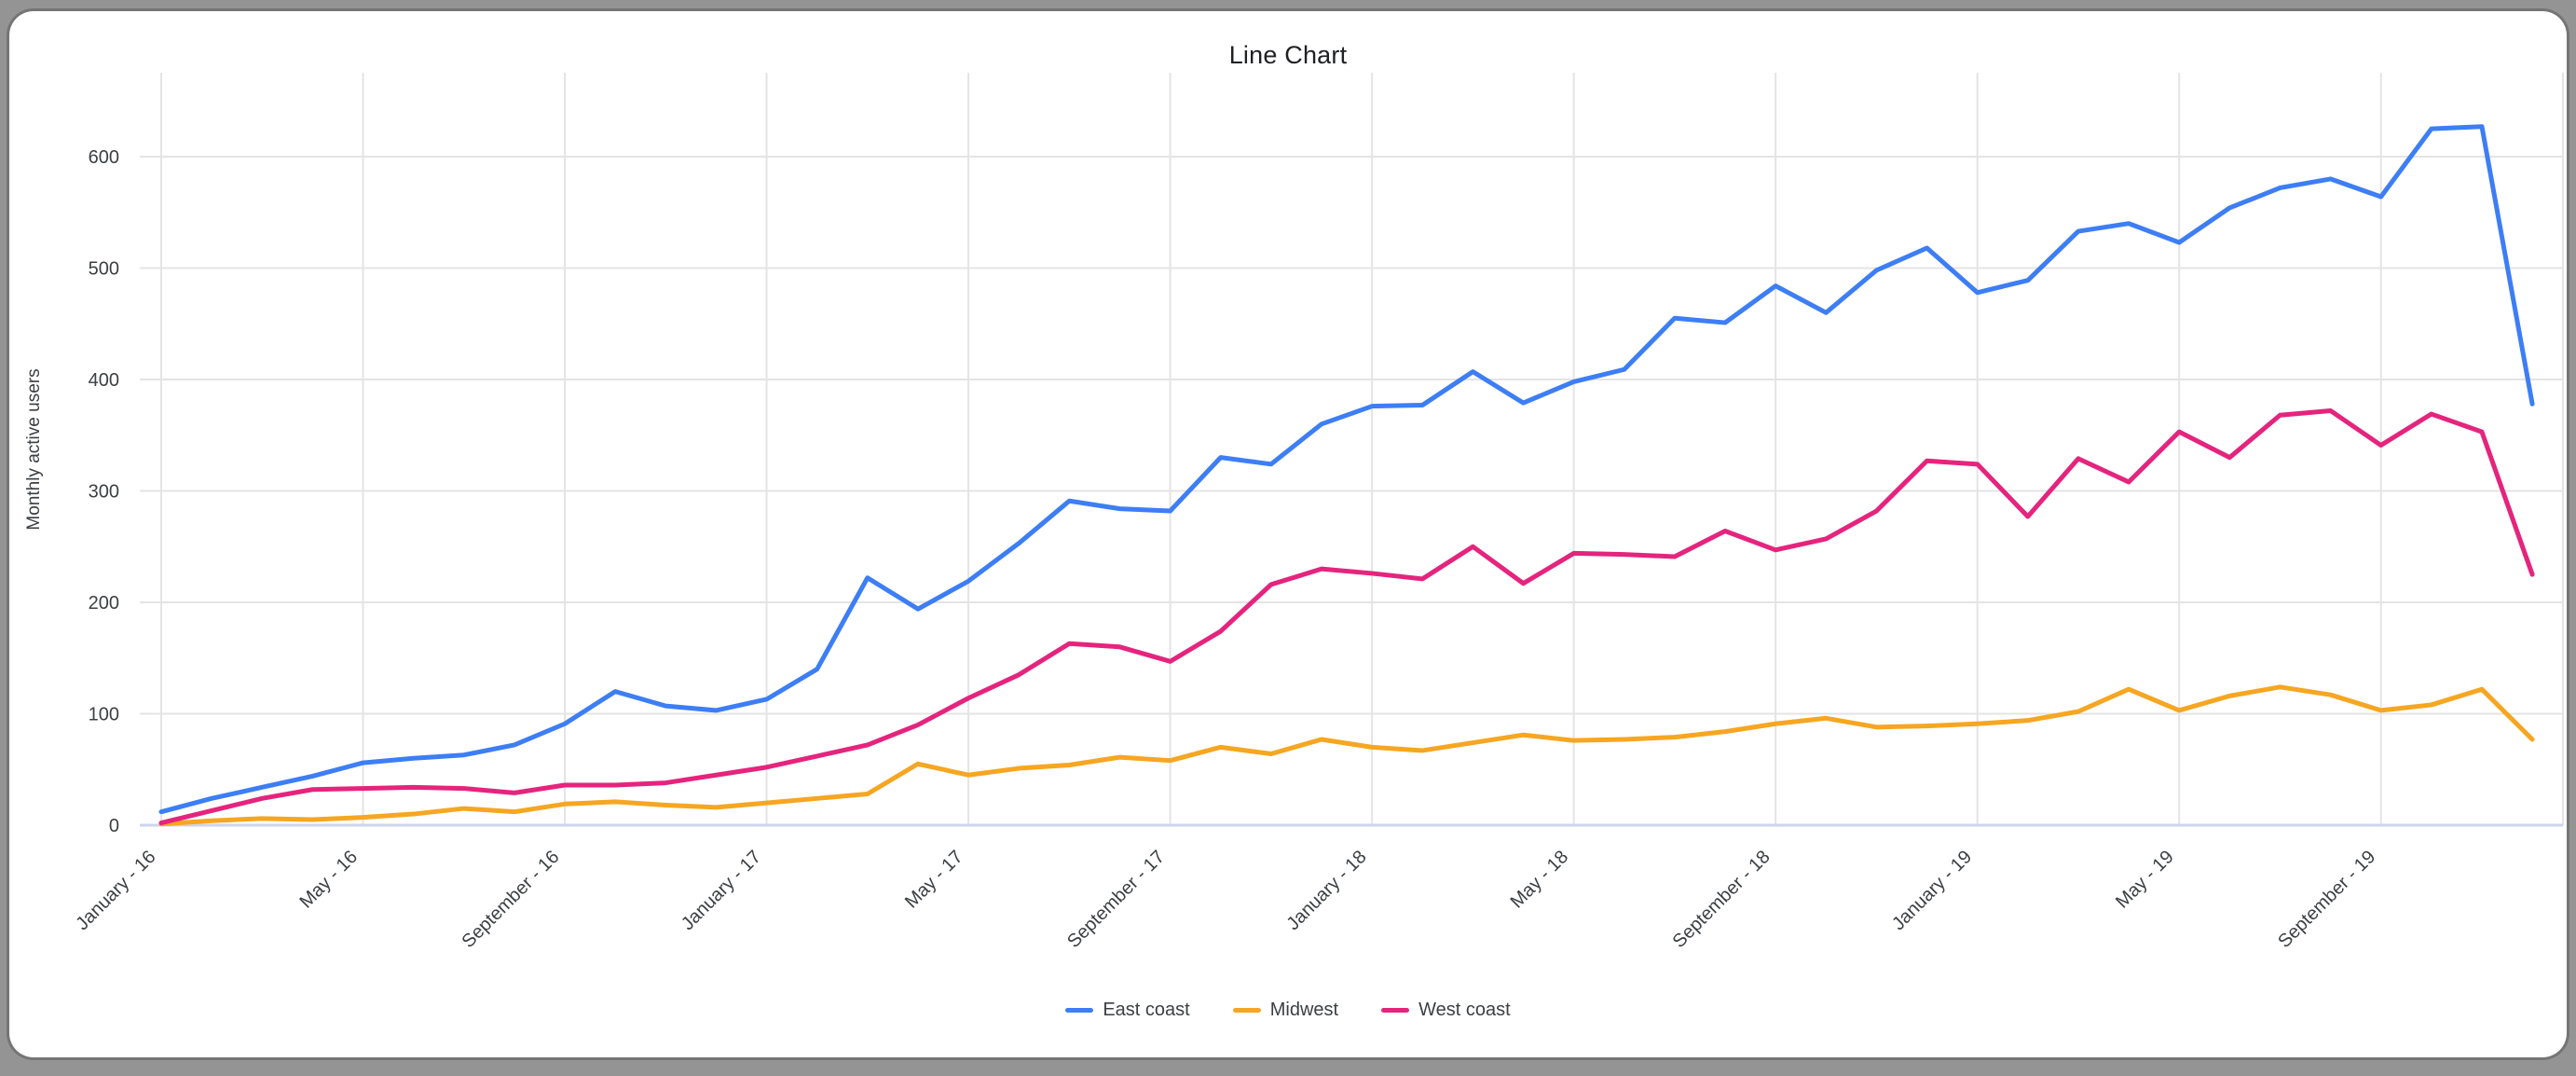 The image size is (2576, 1076). Describe the element at coordinates (1146, 1010) in the screenshot. I see `legend-label: East coast` at that location.